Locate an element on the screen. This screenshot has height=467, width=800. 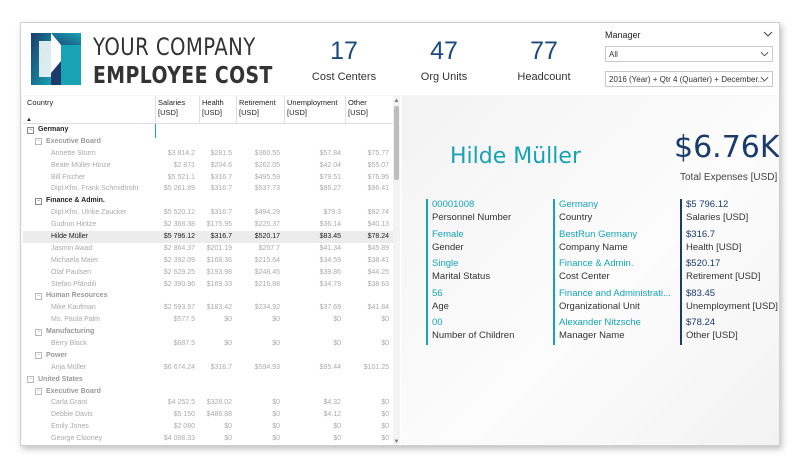
scroll-up-icon: ▲ is located at coordinates (396, 101).